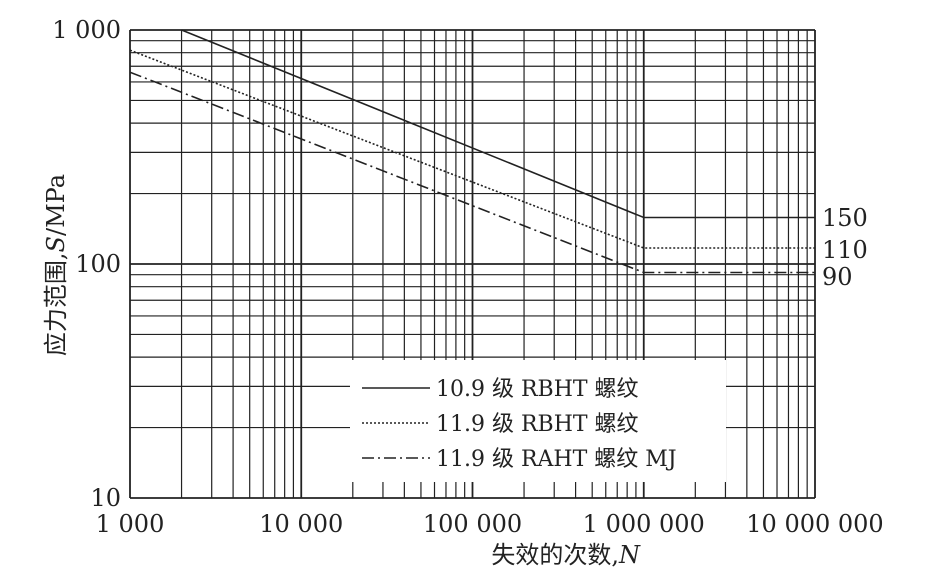 This screenshot has width=949, height=576. Describe the element at coordinates (472, 524) in the screenshot. I see `x-tick-label: 100 000` at that location.